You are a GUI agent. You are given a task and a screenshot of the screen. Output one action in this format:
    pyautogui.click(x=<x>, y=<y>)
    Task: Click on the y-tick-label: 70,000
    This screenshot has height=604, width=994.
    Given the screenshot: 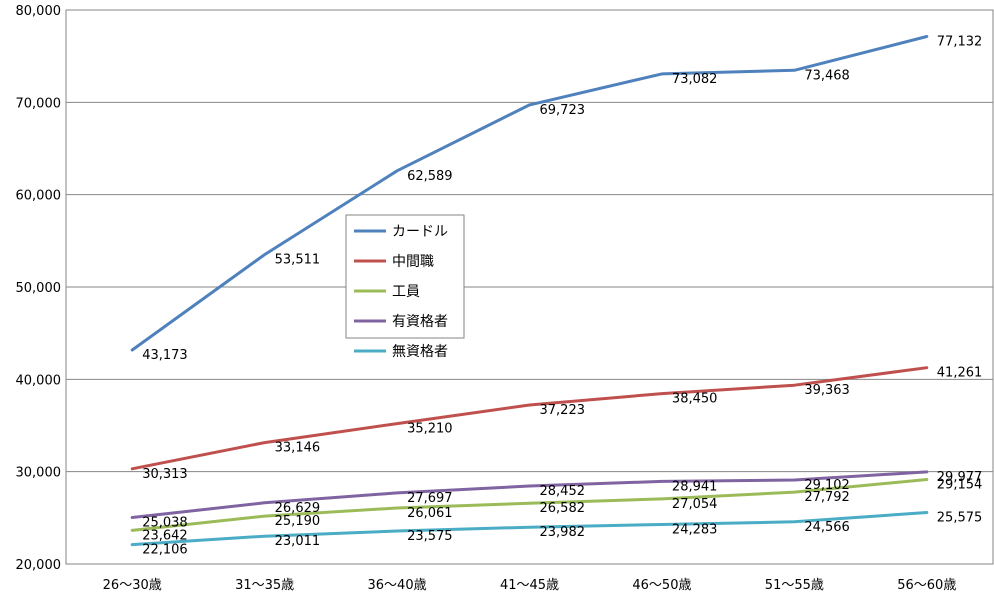 What is the action you would take?
    pyautogui.click(x=39, y=103)
    